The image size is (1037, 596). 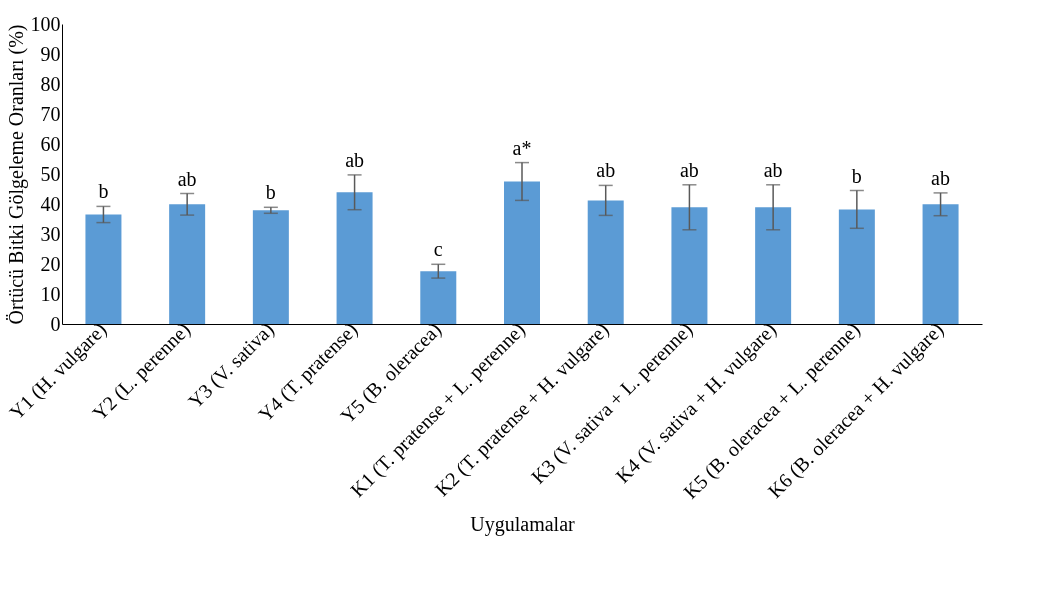 What do you see at coordinates (16, 174) in the screenshot?
I see `y-axis-title: Örtücü Bitki Gölgeleme Oranları (%)` at bounding box center [16, 174].